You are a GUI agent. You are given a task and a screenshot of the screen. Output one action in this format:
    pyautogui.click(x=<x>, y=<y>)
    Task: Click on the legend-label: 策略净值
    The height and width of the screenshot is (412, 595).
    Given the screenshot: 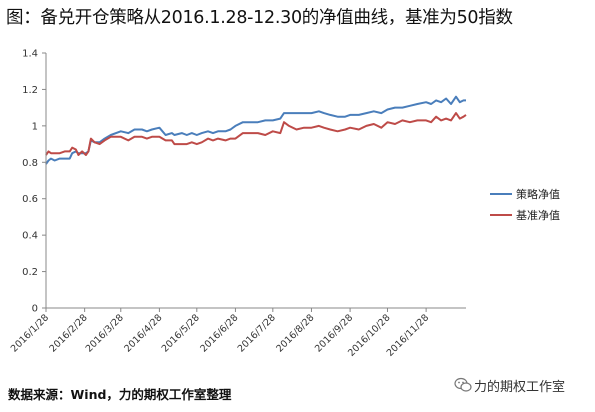 What is the action you would take?
    pyautogui.click(x=538, y=194)
    